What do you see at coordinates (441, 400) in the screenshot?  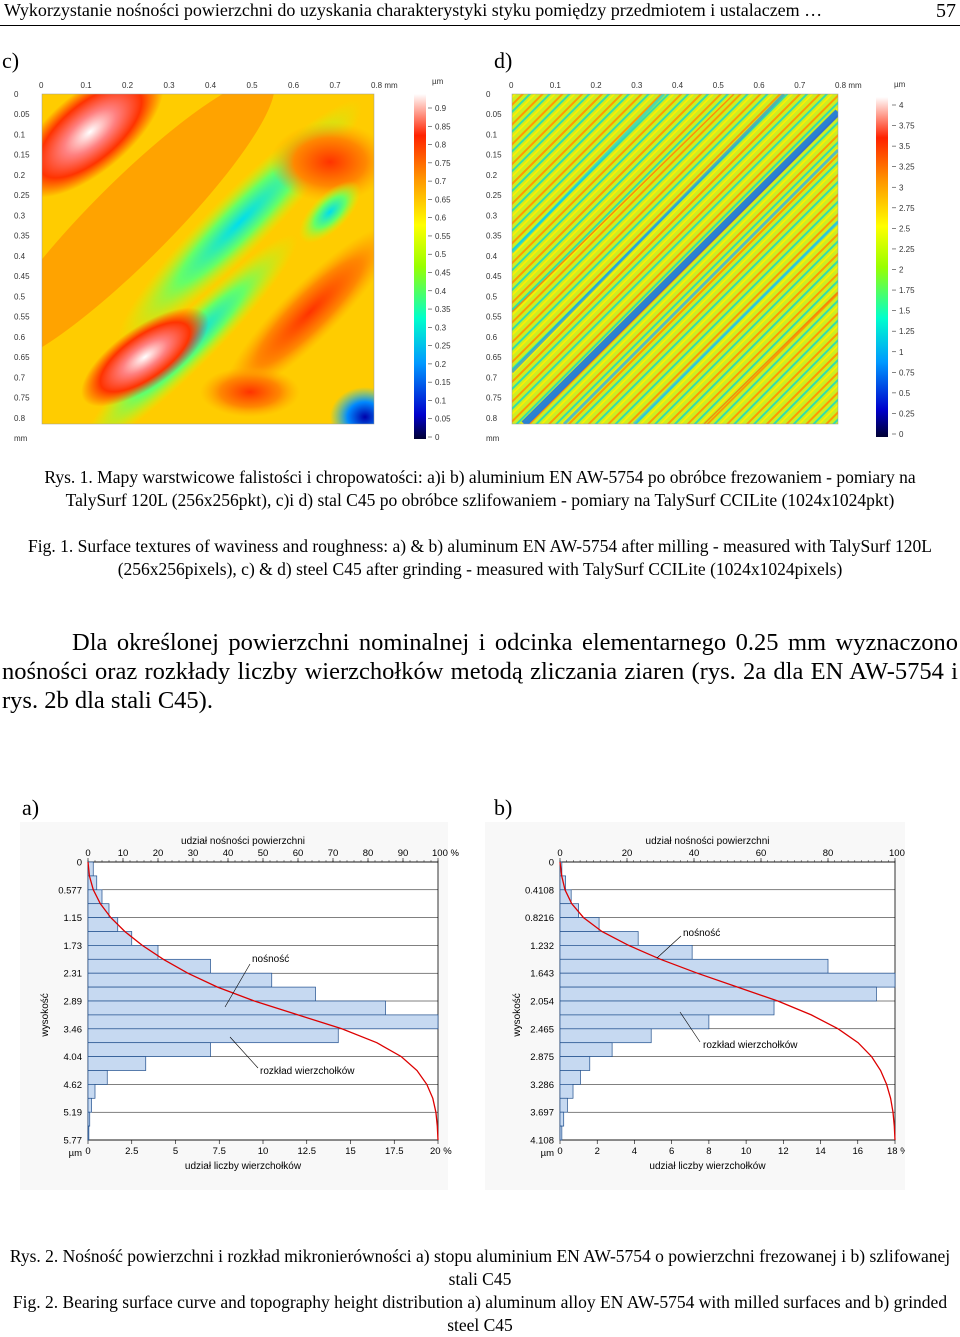 I see `scale-tick-label: 0.1` at bounding box center [441, 400].